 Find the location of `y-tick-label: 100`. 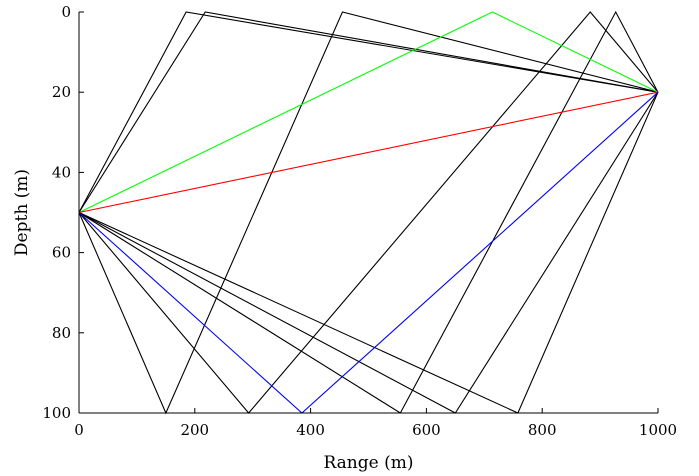

y-tick-label: 100 is located at coordinates (56, 413).